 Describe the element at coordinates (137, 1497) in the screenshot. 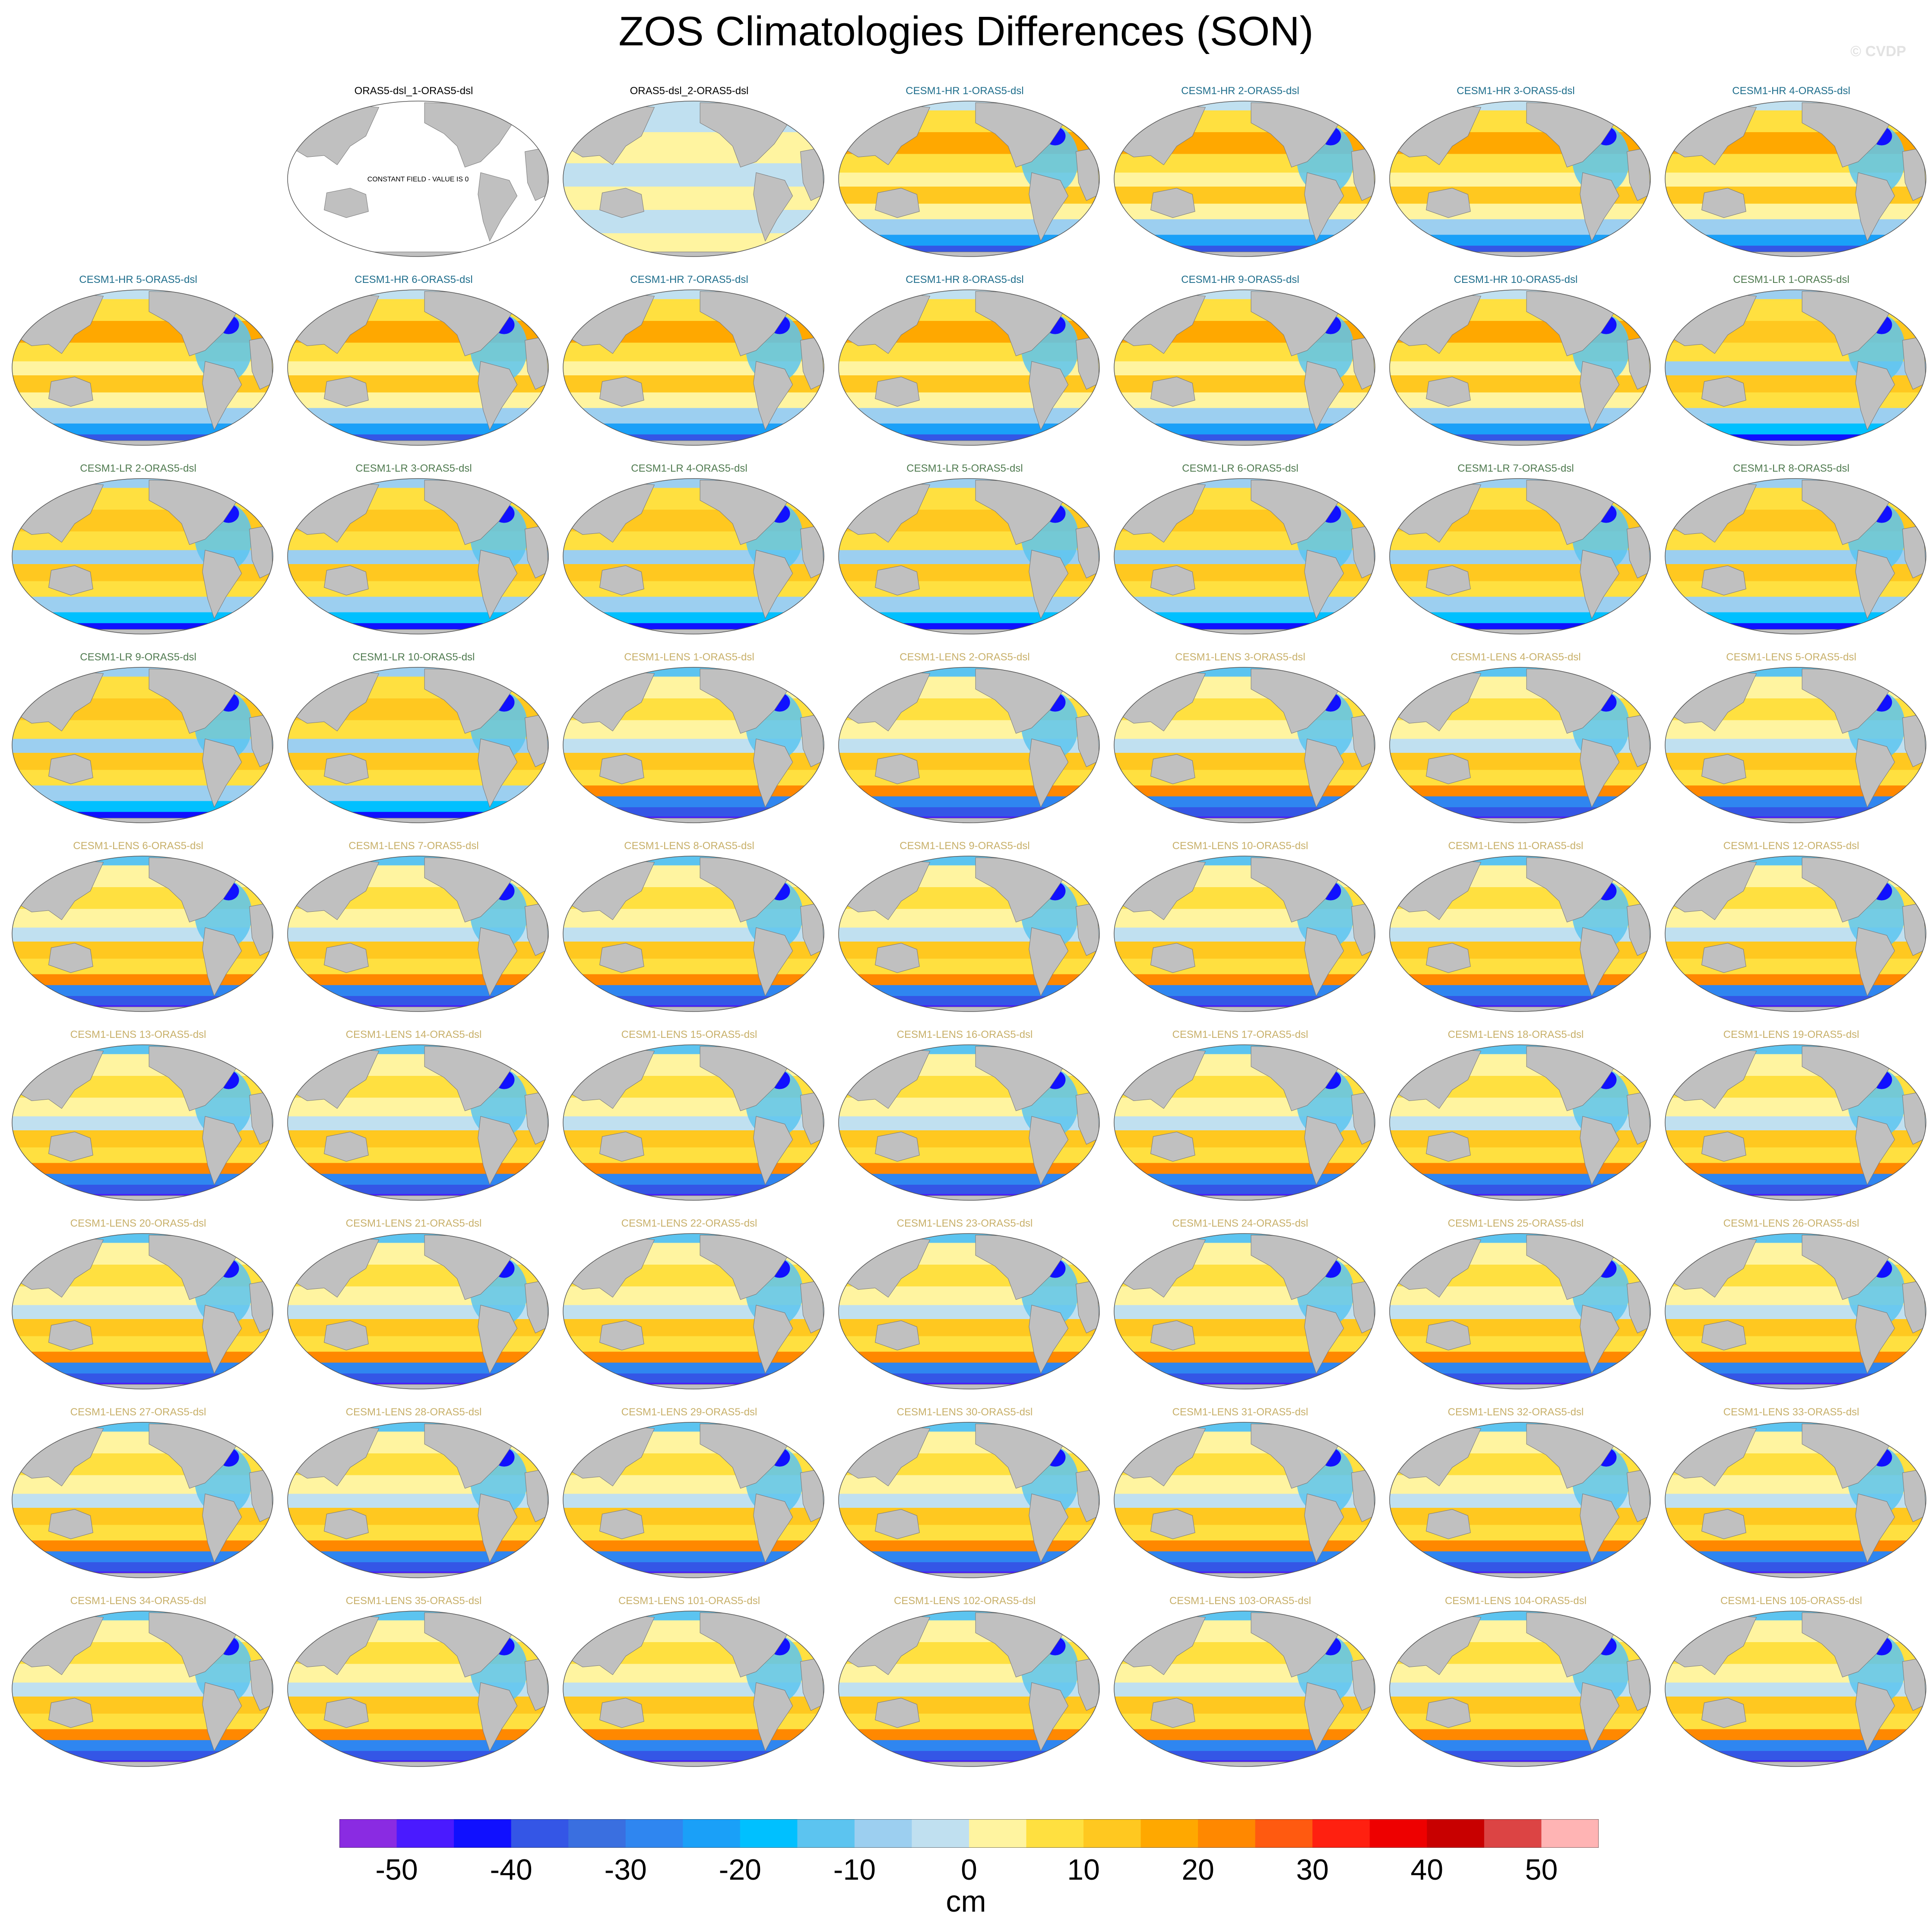

I see `map-panel: CESM1-LENS 27-ORAS5-dsl` at that location.